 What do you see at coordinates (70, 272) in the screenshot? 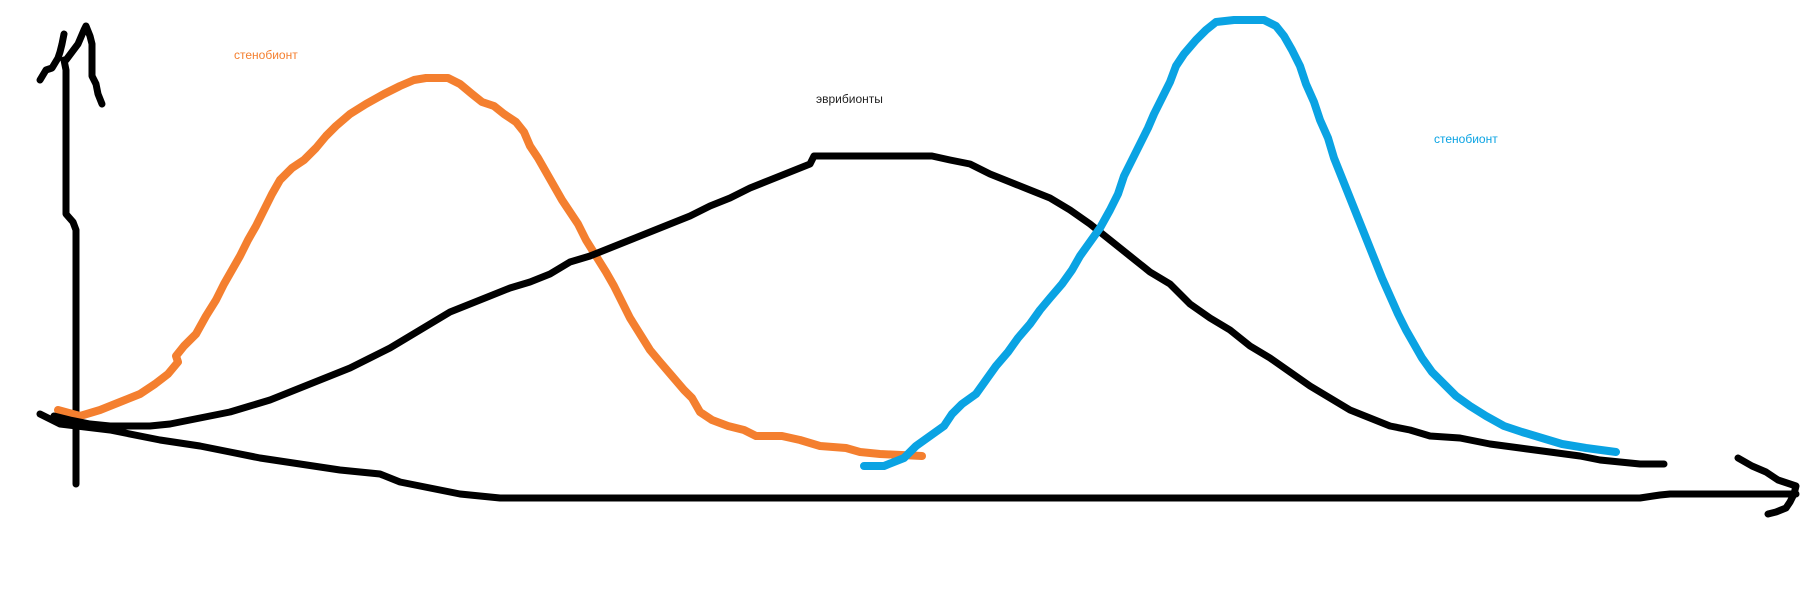
I see `y-axis` at bounding box center [70, 272].